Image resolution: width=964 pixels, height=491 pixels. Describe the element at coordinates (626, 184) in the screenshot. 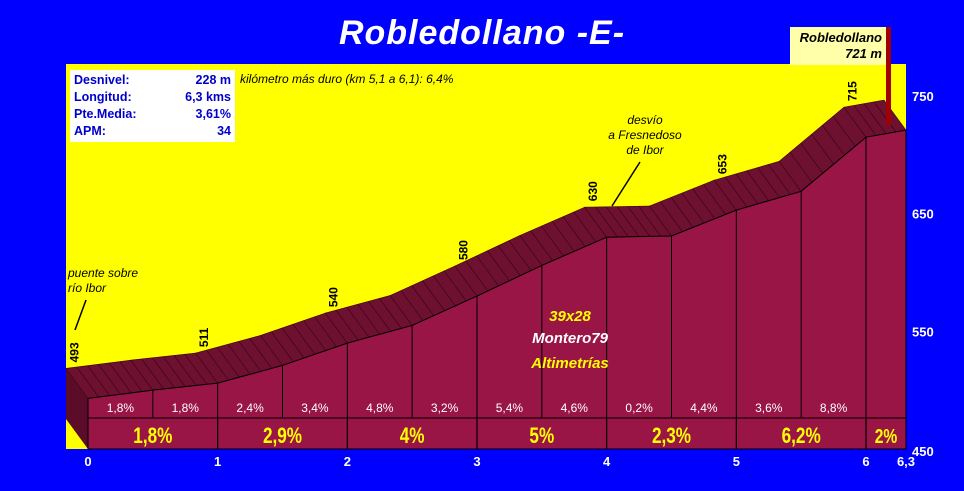

I see `detour-pointer` at that location.